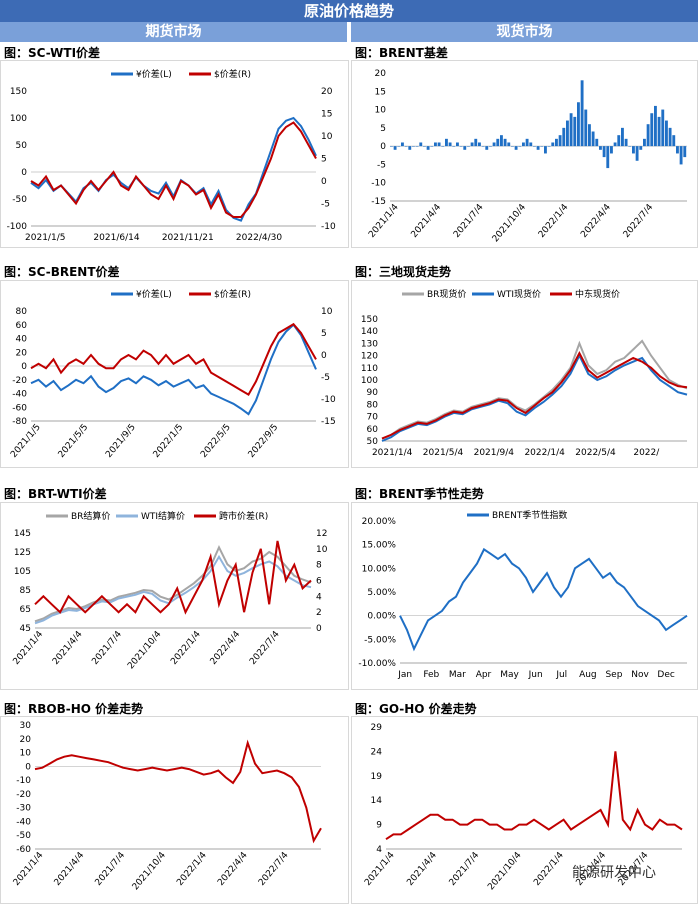 Image resolution: width=698 pixels, height=907 pixels. What do you see at coordinates (349, 11) in the screenshot?
I see `page-title: 原油价格趋势` at bounding box center [349, 11].